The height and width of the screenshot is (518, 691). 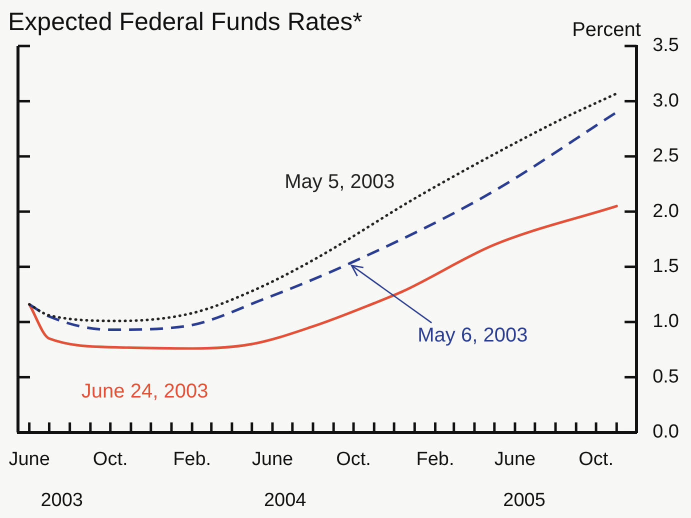 I want to click on y-axis-title: Percent, so click(x=607, y=30).